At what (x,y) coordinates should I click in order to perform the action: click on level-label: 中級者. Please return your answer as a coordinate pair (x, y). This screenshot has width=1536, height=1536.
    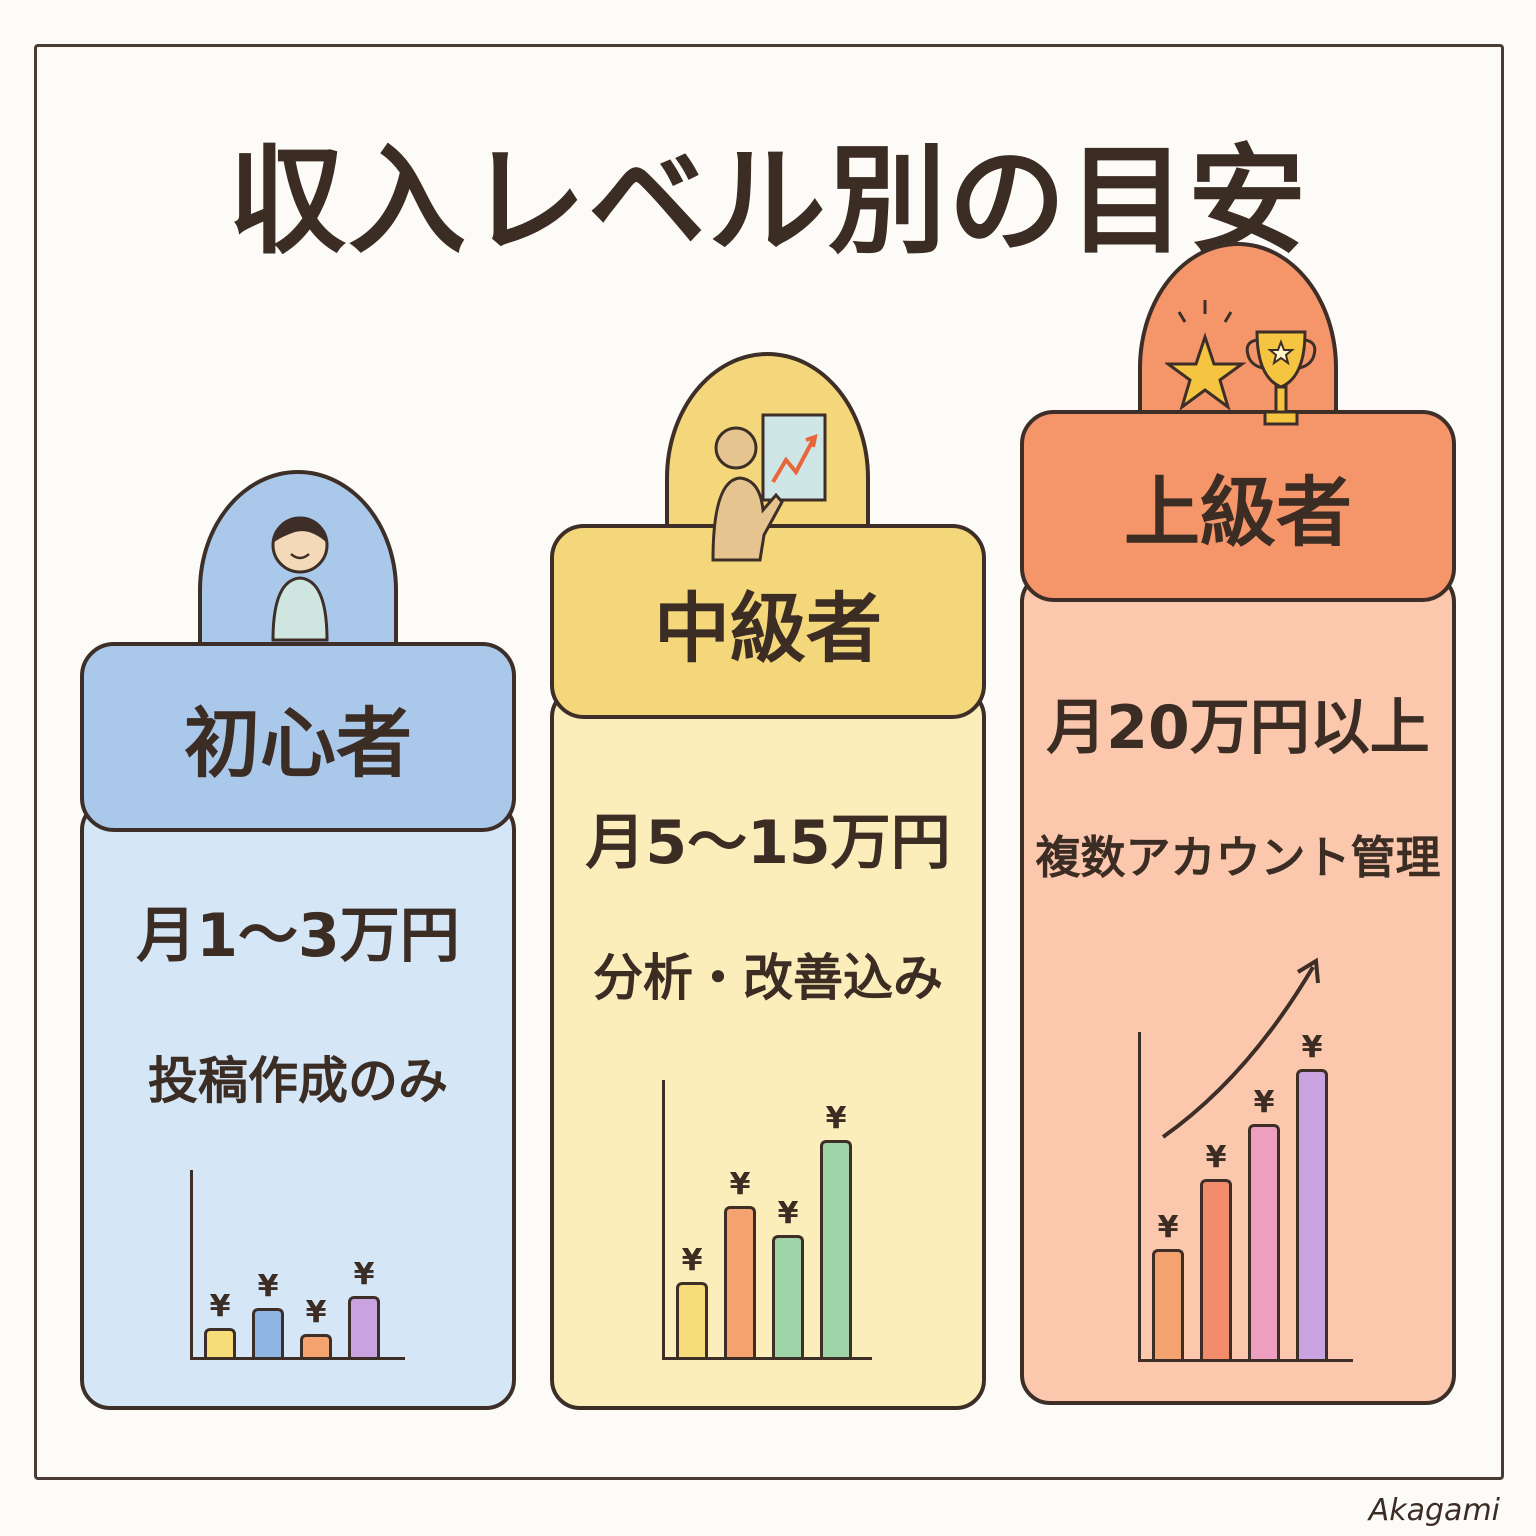
    Looking at the image, I should click on (768, 628).